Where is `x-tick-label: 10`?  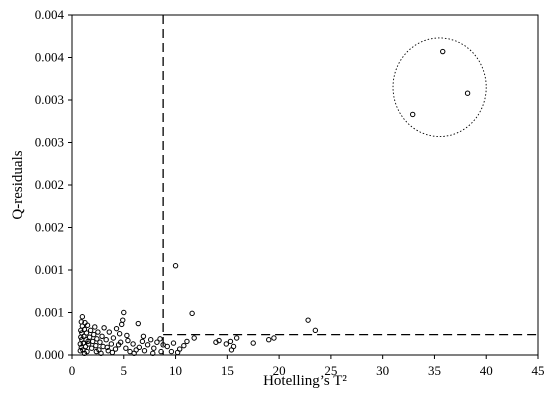 x-tick-label: 10 is located at coordinates (175, 370).